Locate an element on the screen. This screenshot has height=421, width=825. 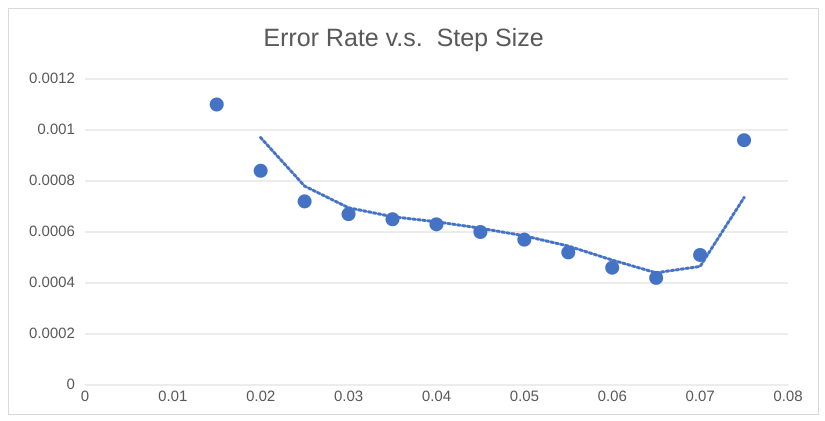
x-tick-label: 0.04 is located at coordinates (437, 397).